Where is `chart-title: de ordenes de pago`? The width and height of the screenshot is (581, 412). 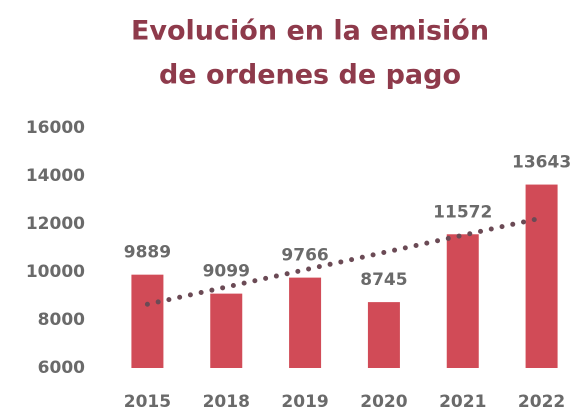
chart-title: de ordenes de pago is located at coordinates (310, 75).